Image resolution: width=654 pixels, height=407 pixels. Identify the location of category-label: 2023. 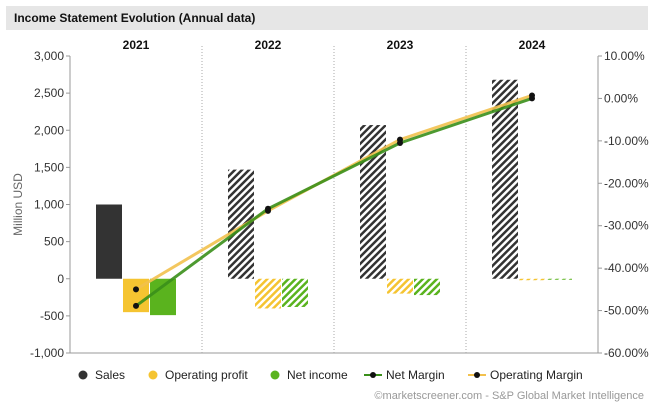
(400, 45).